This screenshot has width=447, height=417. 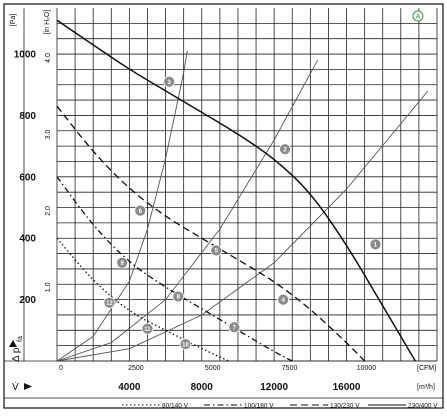 I want to click on operating-point-marker: 7, so click(x=234, y=327).